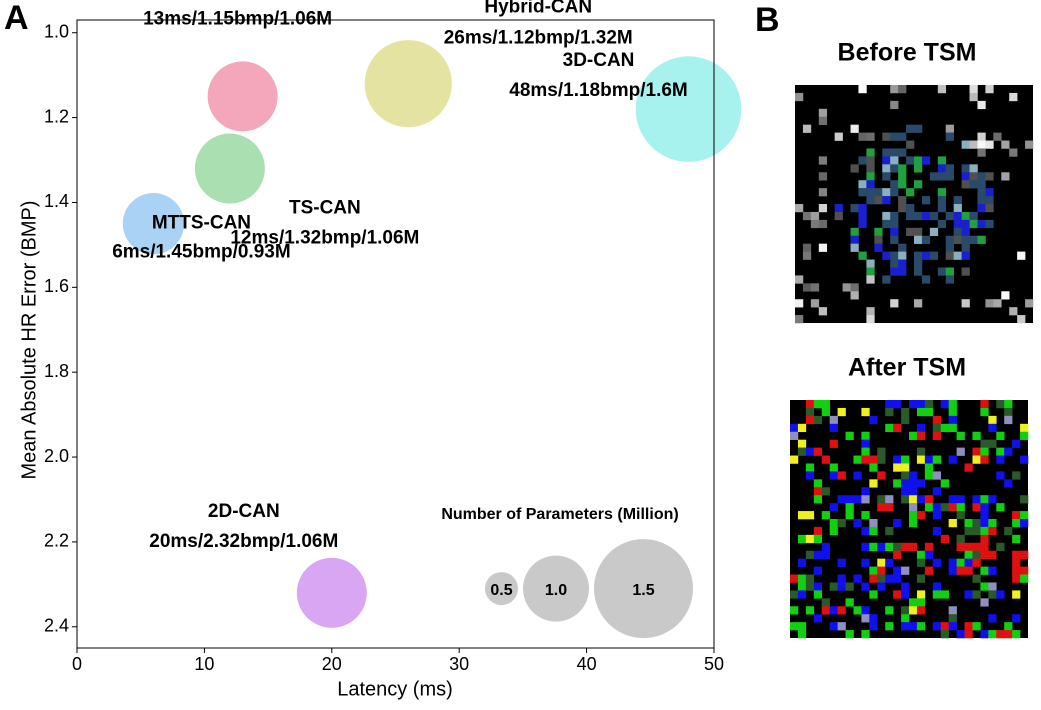  I want to click on y-tick-label: 2.4, so click(56, 626).